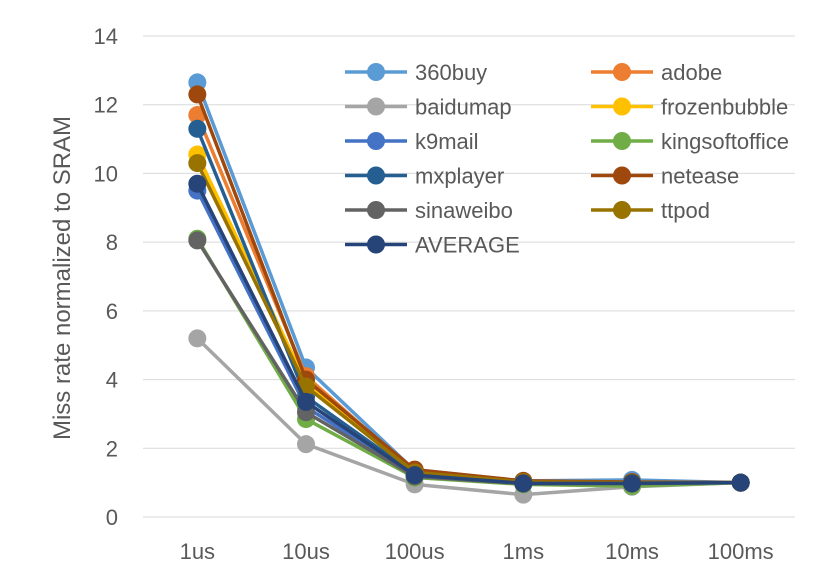  I want to click on legend-label: sinaweibo, so click(464, 210).